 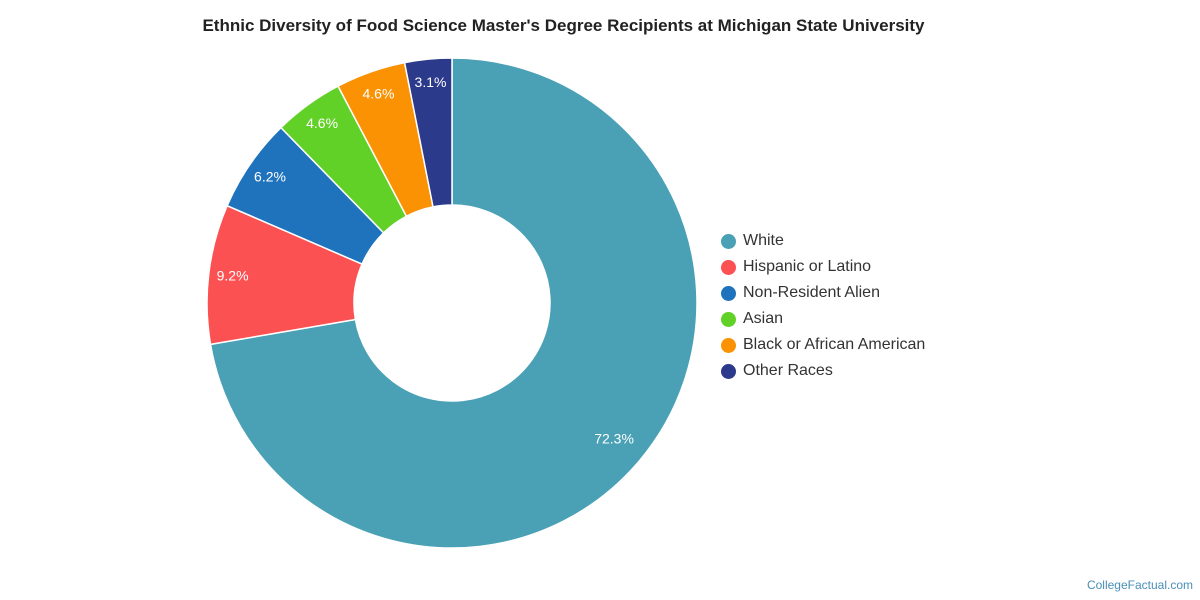 What do you see at coordinates (378, 93) in the screenshot?
I see `data-label-black-or-african-american: 4.6%` at bounding box center [378, 93].